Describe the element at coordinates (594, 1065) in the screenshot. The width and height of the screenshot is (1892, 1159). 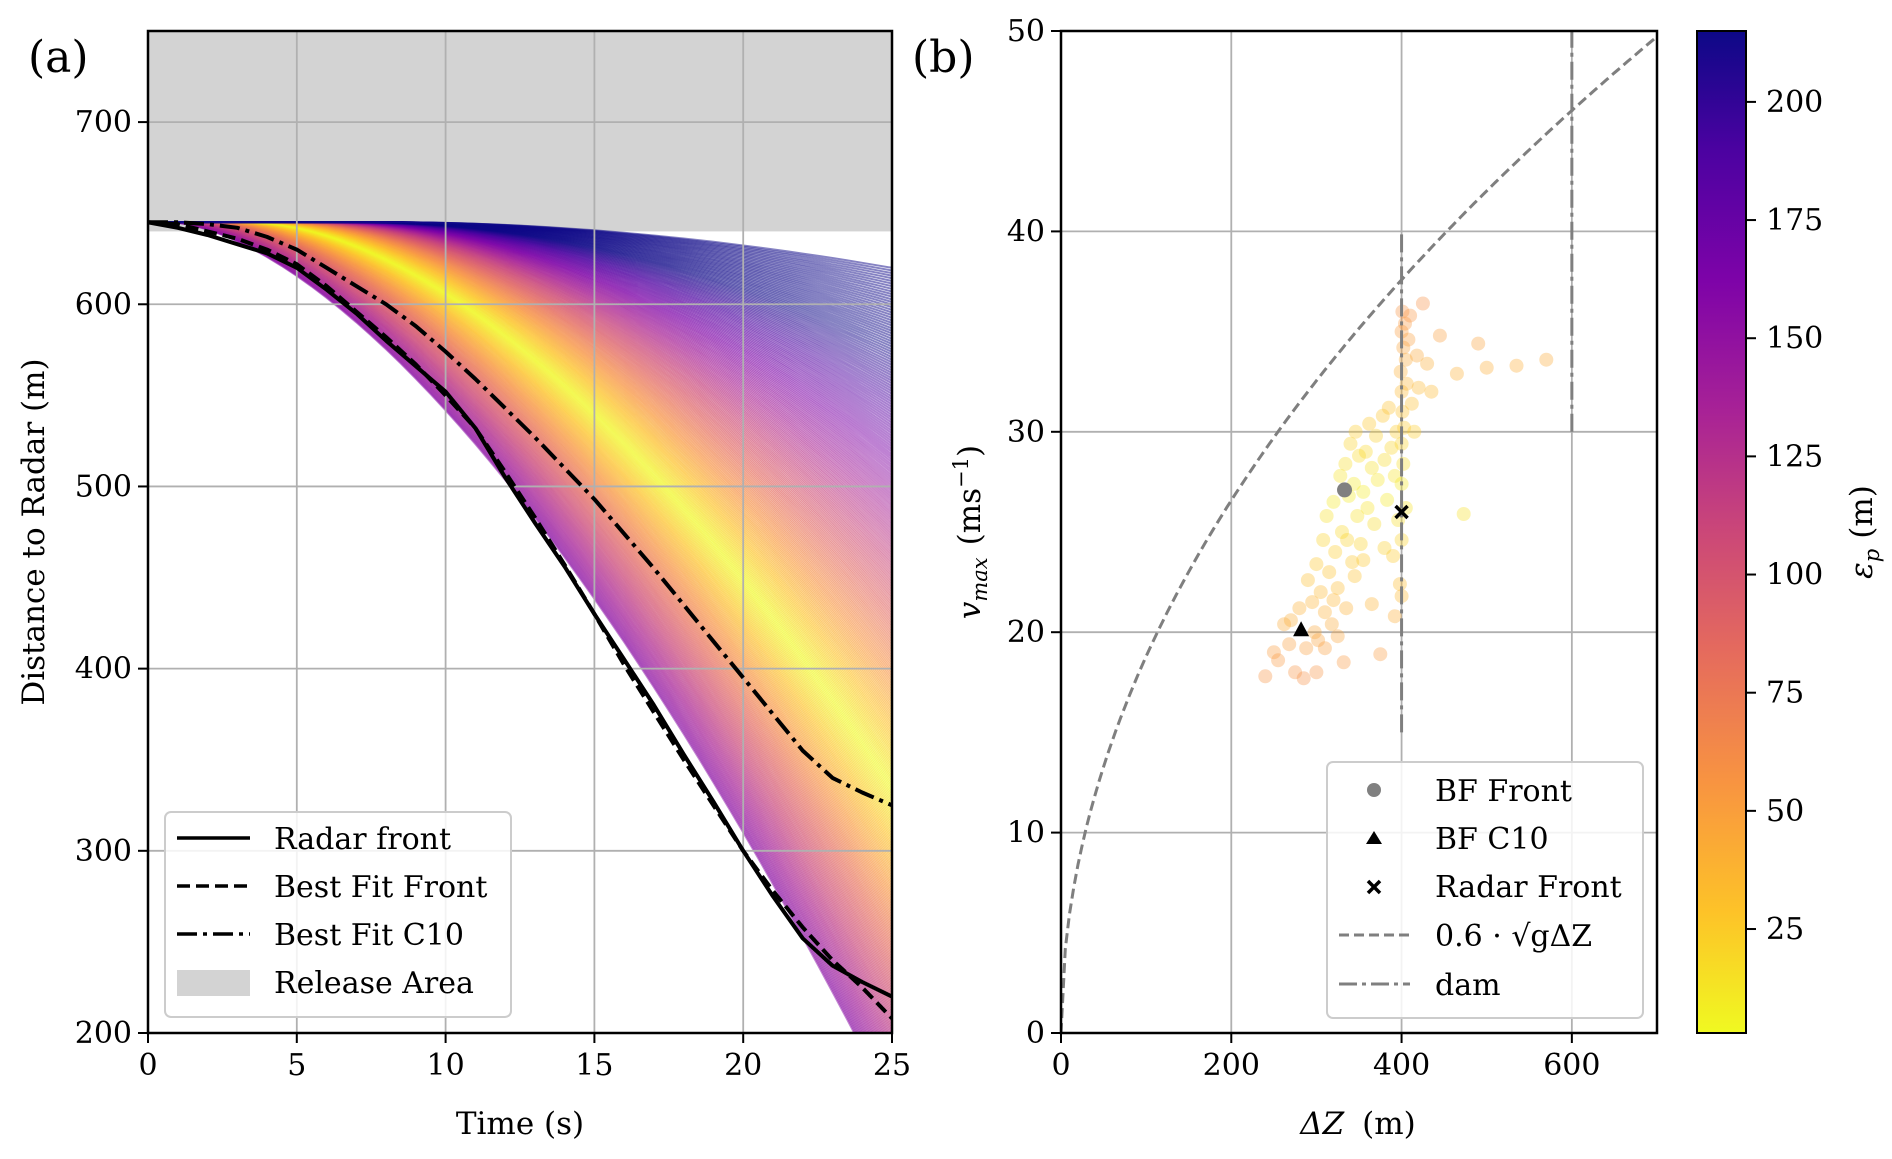
I see `x-tick-label: 15` at that location.